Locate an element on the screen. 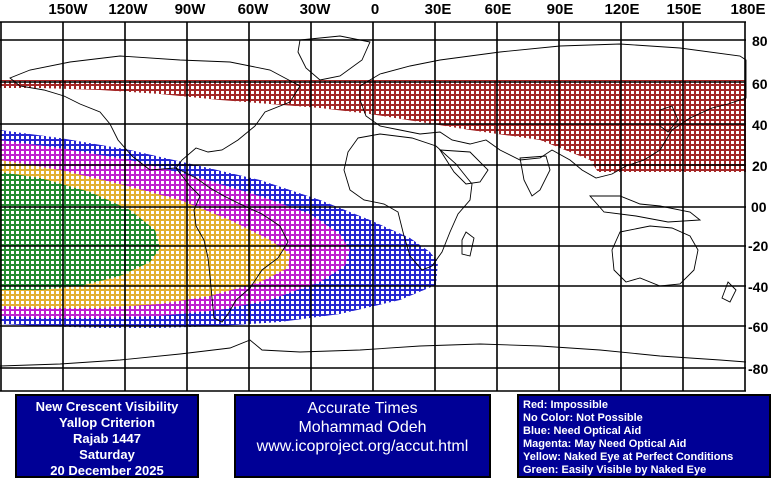 The width and height of the screenshot is (776, 481). lat-label-00: 00 is located at coordinates (759, 207).